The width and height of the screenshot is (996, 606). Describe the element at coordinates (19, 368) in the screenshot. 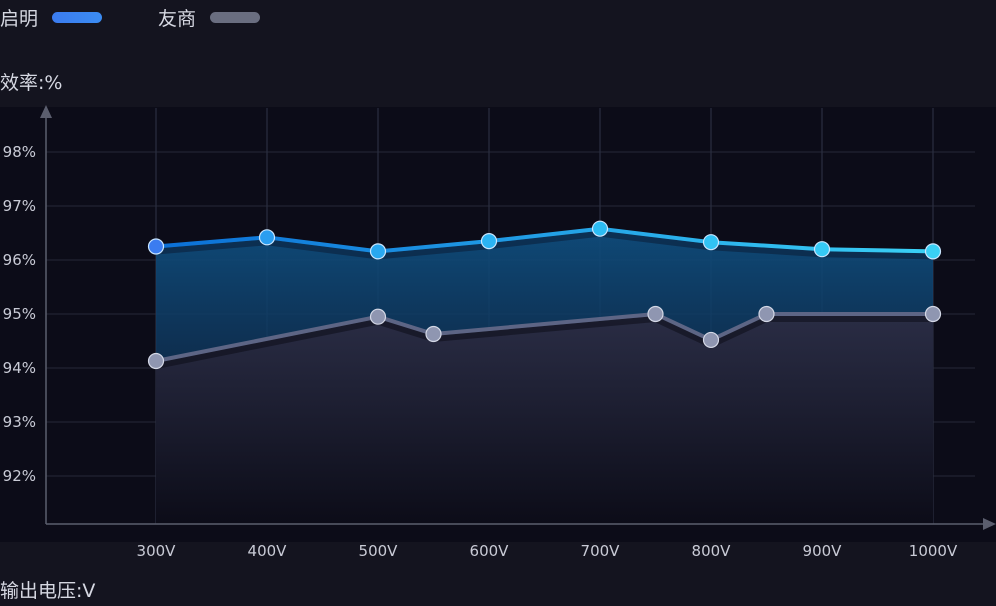

I see `y-tick-label: 94%` at that location.